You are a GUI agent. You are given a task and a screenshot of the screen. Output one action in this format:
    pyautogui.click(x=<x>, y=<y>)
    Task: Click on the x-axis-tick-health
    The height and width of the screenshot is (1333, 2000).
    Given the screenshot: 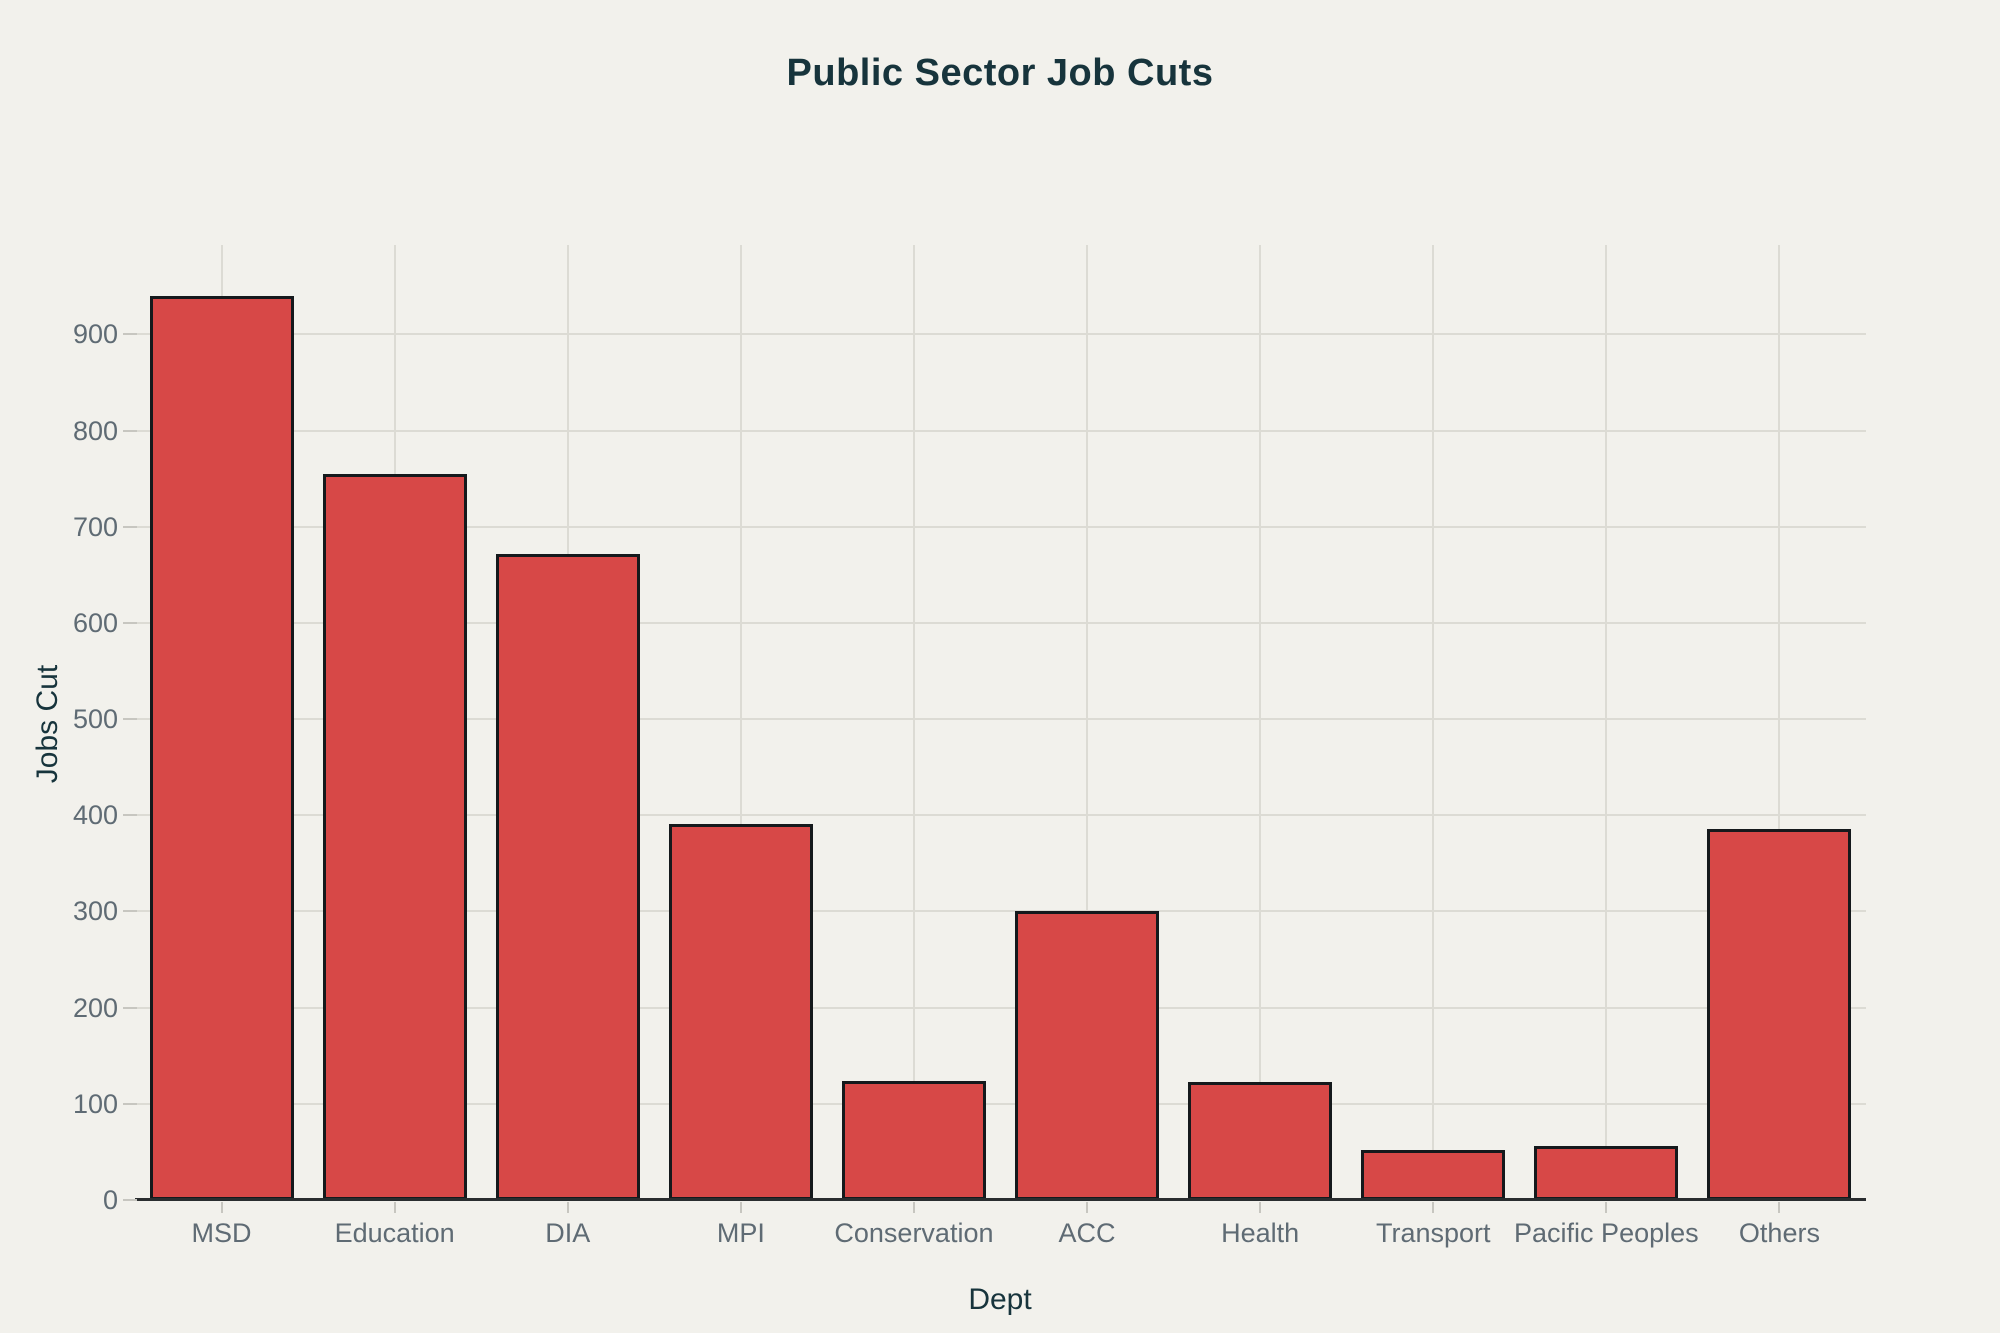 What is the action you would take?
    pyautogui.click(x=1260, y=1207)
    